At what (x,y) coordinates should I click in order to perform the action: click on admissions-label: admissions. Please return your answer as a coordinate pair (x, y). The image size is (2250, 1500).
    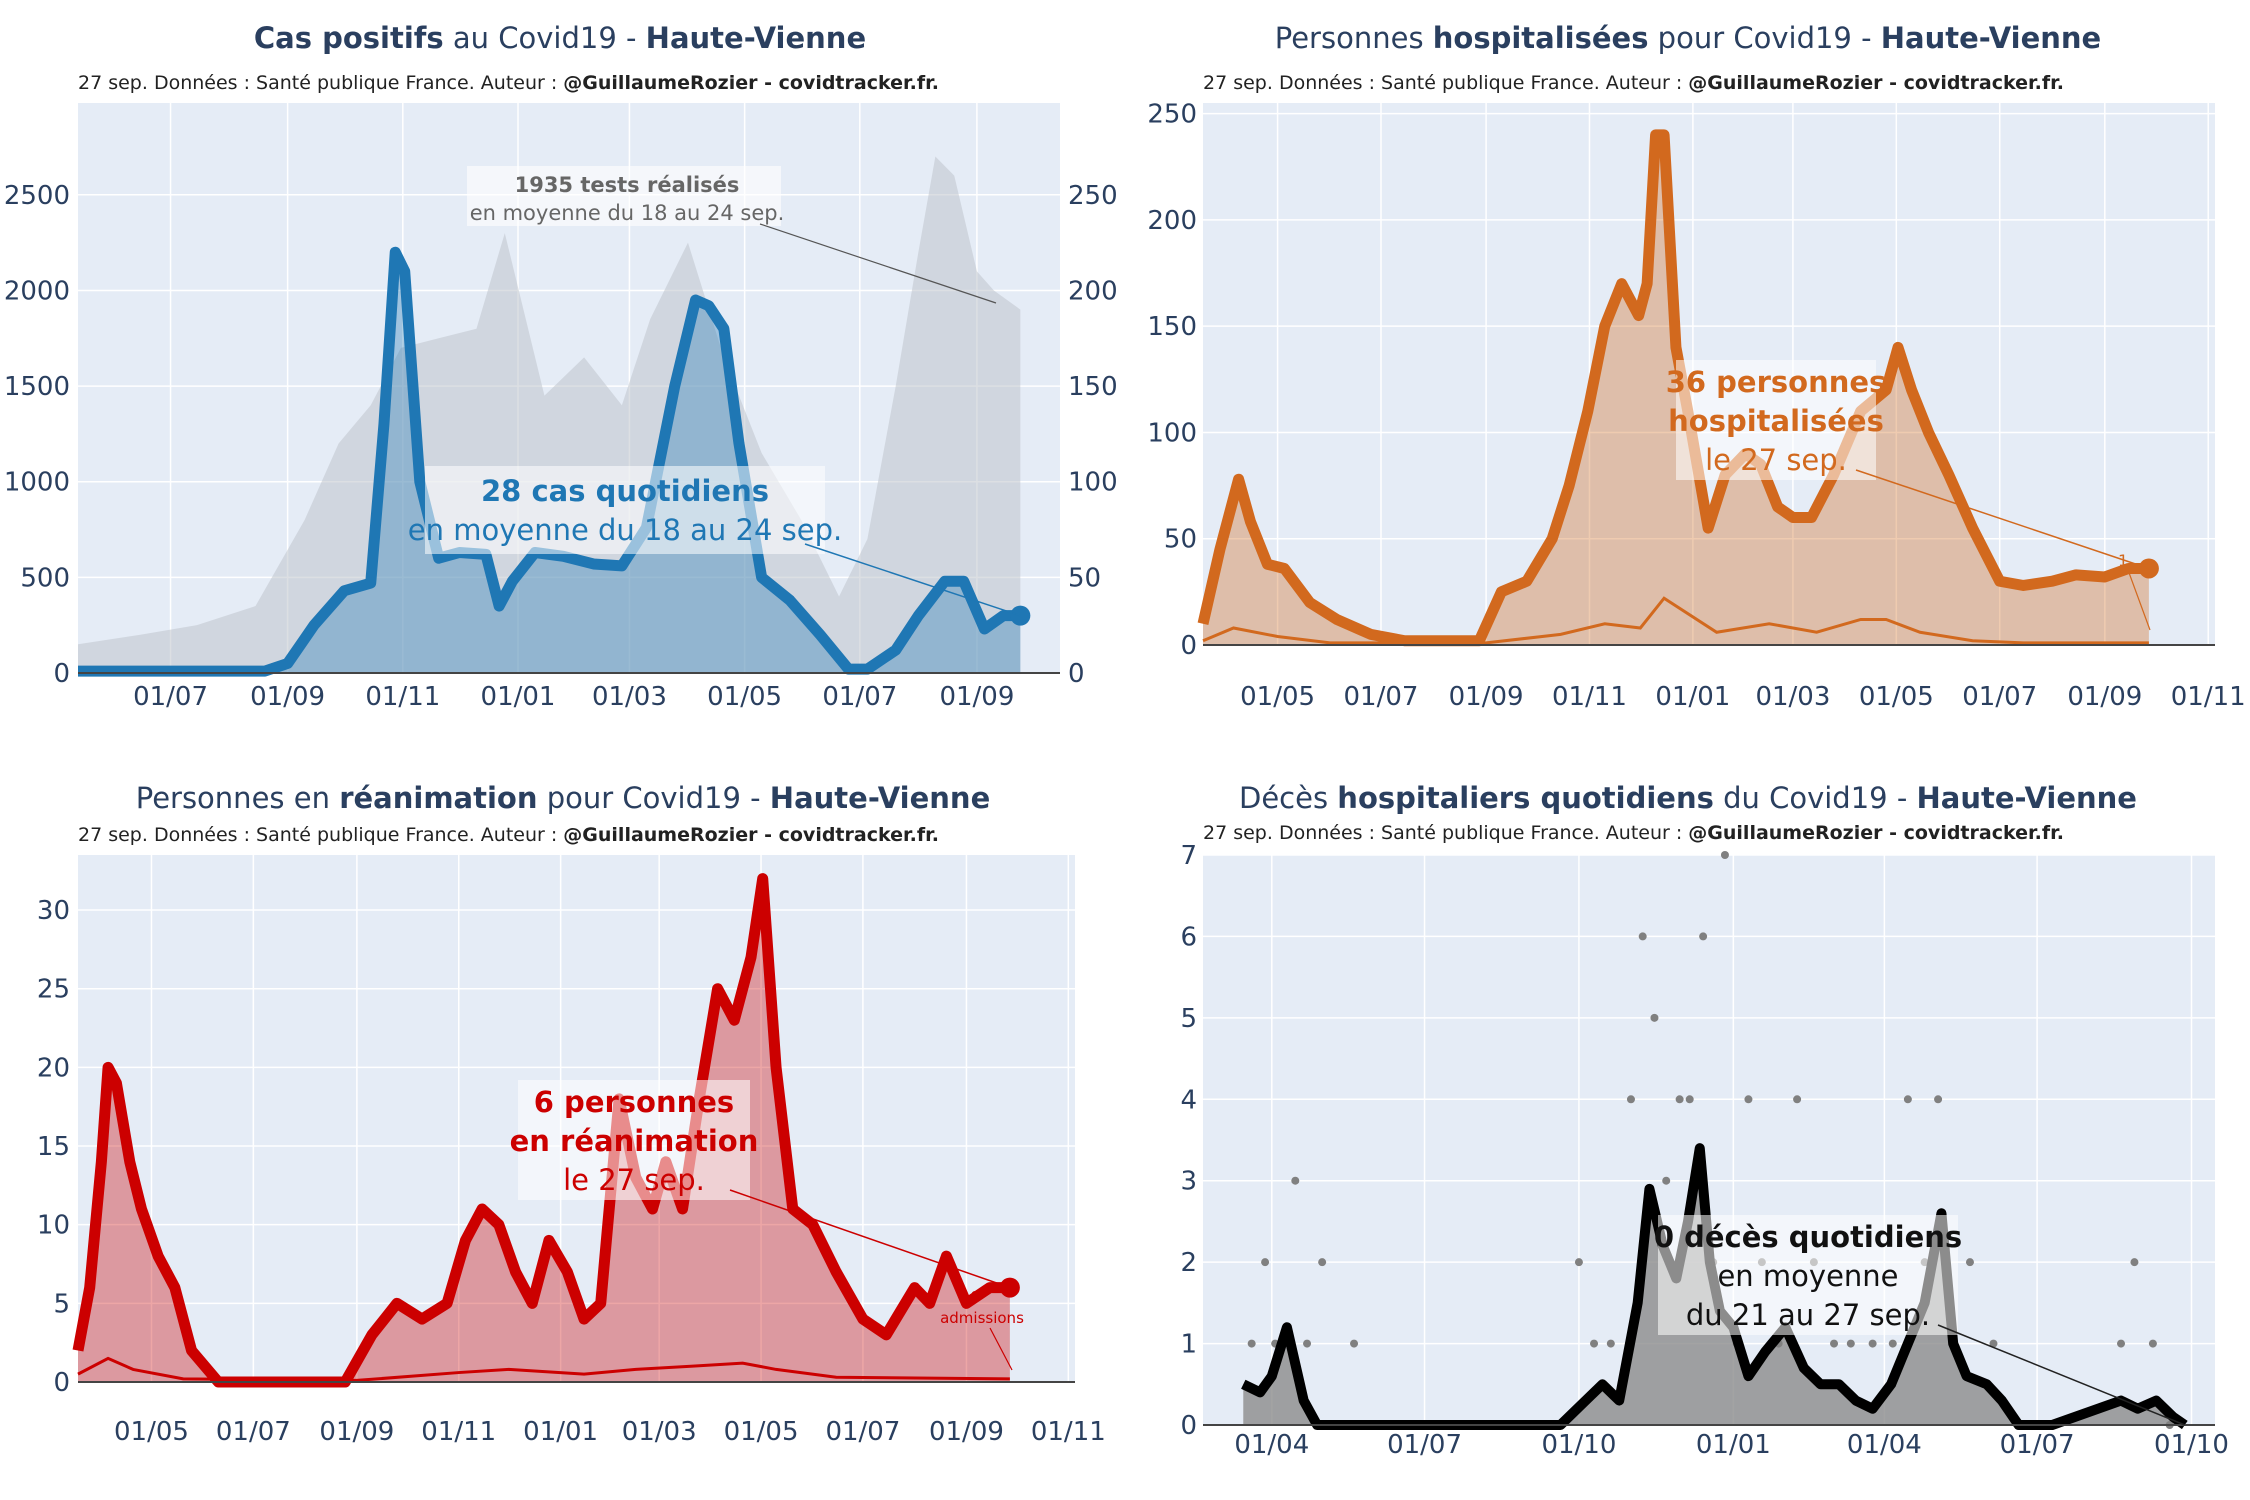
    Looking at the image, I should click on (982, 1318).